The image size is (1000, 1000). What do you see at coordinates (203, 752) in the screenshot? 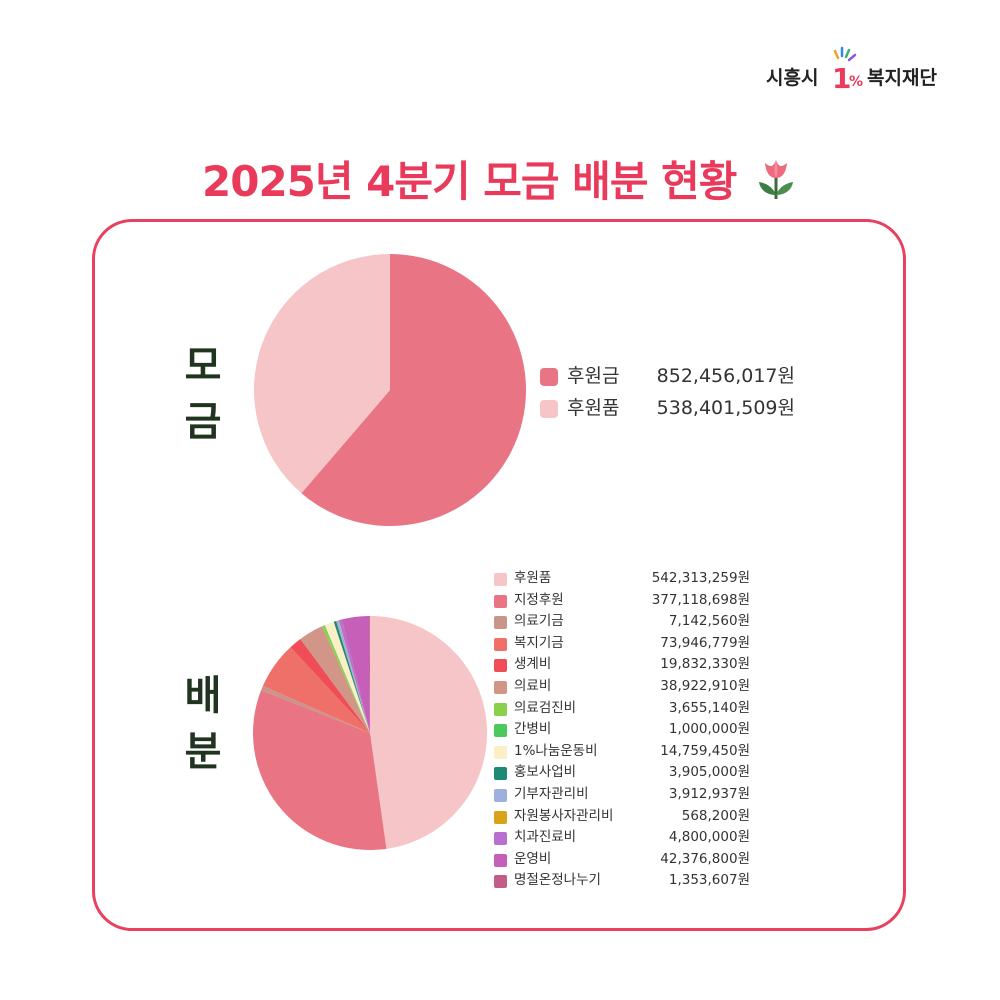
I see `section-label-char: 분` at bounding box center [203, 752].